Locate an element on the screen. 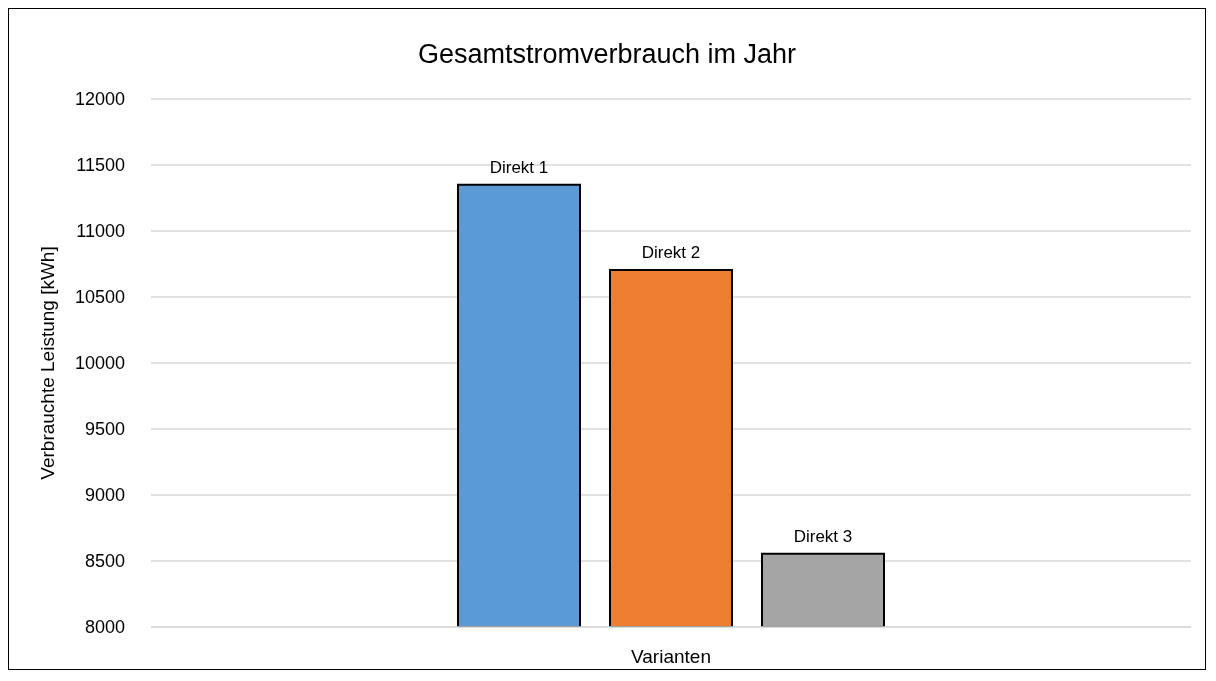 Image resolution: width=1216 pixels, height=681 pixels. y-tick-label: 9000 is located at coordinates (104, 495).